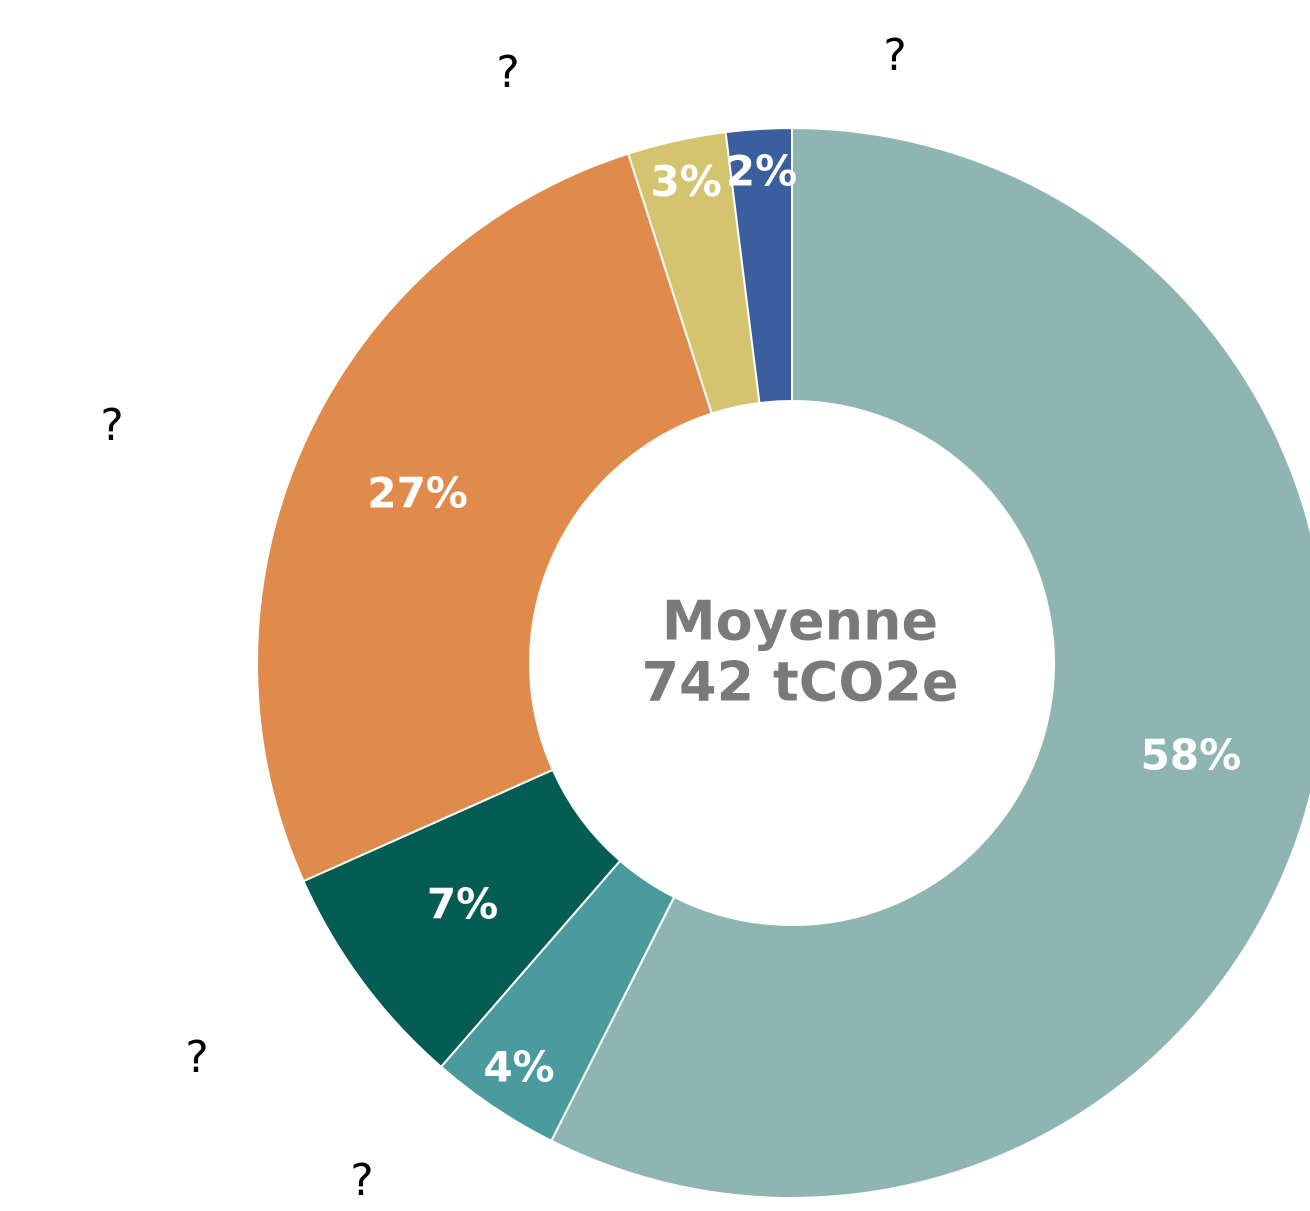 The height and width of the screenshot is (1211, 1310). I want to click on center-label: Moyenne, so click(800, 621).